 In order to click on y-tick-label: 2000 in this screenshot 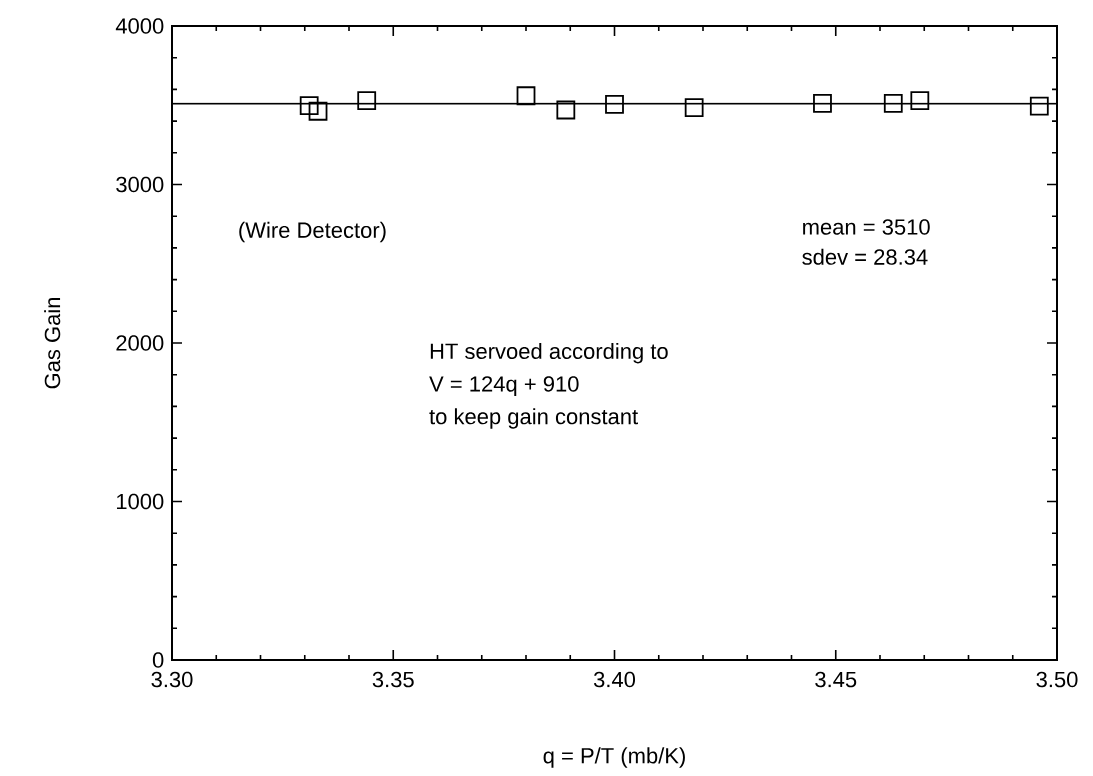, I will do `click(140, 343)`.